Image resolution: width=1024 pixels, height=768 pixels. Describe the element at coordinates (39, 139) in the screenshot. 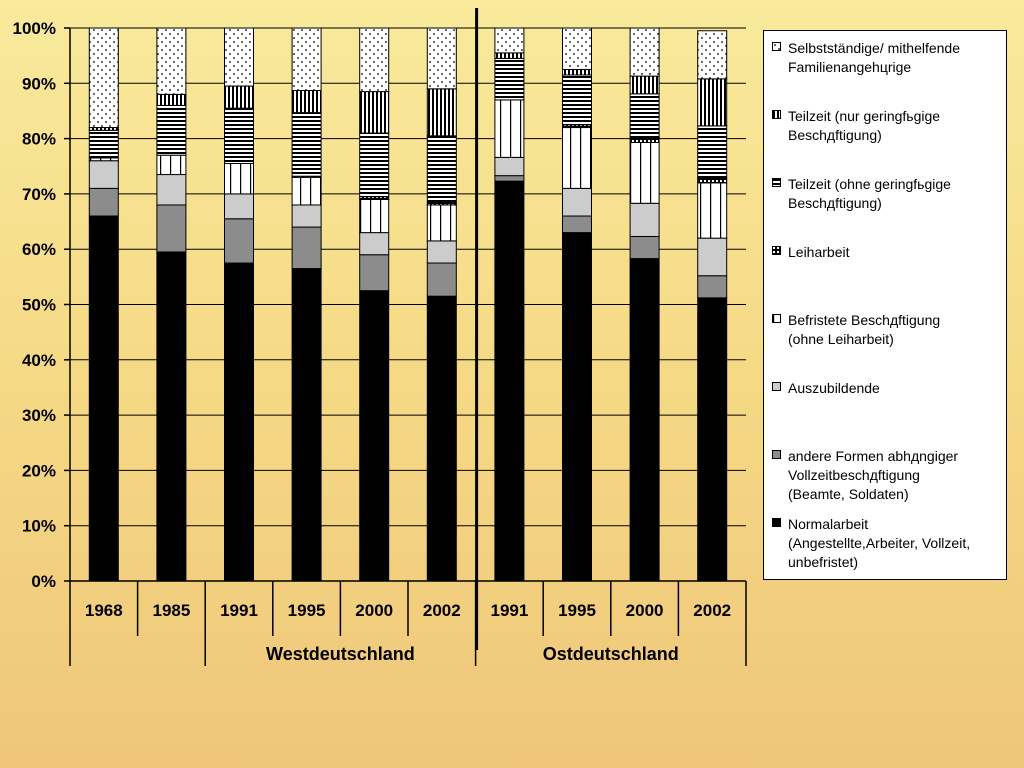

I see `y-tick-label: 80%` at that location.